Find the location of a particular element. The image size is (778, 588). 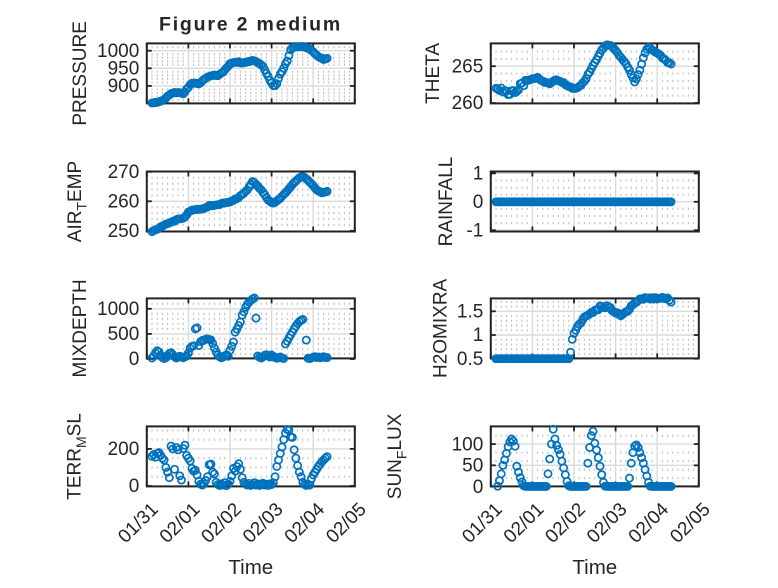

svg-text: 265 is located at coordinates (468, 66).